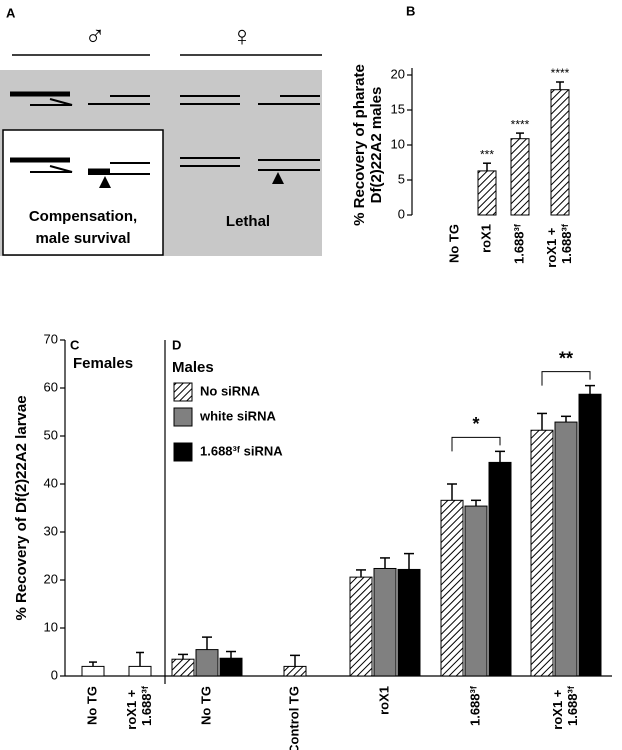 Image resolution: width=622 pixels, height=750 pixels. What do you see at coordinates (237, 415) in the screenshot?
I see `legend-label: white siRNA` at bounding box center [237, 415].